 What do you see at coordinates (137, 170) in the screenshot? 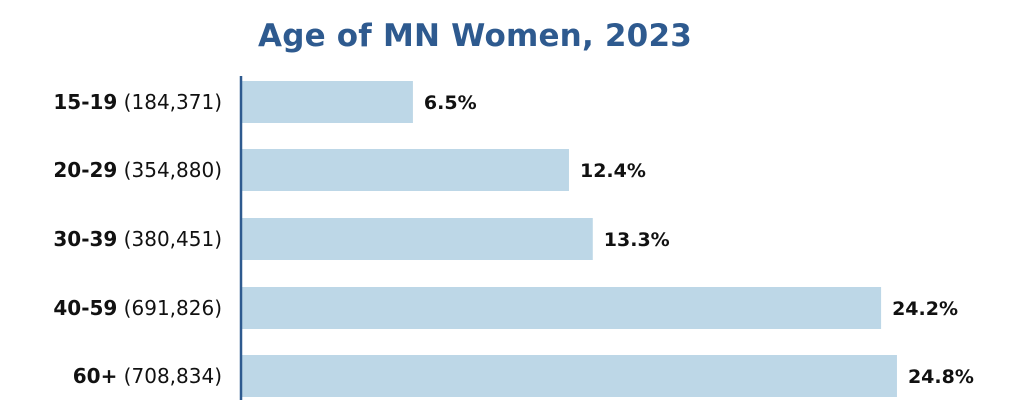
I see `category-label: 20-29 (354,880)` at bounding box center [137, 170].